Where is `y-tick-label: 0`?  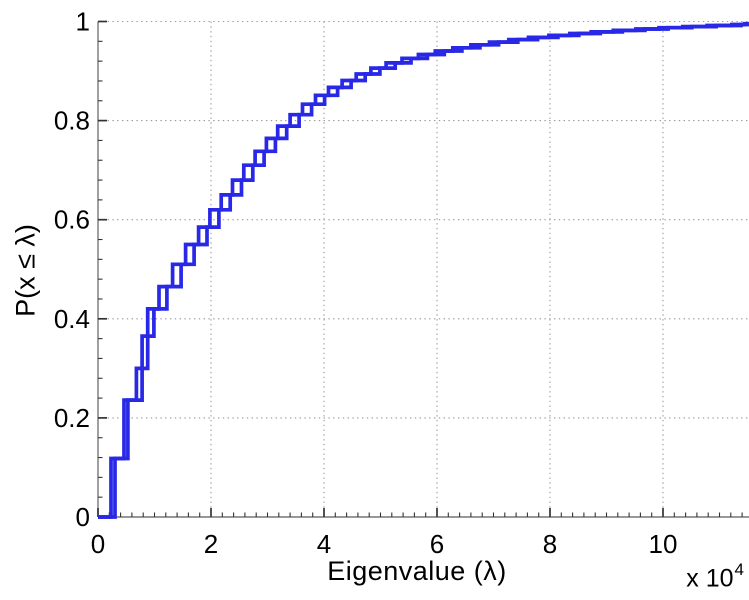
y-tick-label: 0 is located at coordinates (83, 517).